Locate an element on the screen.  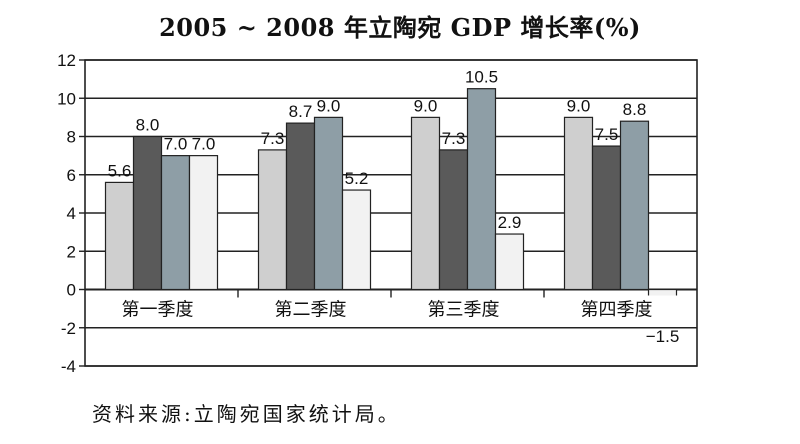
y-tick-label: -4 is located at coordinates (68, 366).